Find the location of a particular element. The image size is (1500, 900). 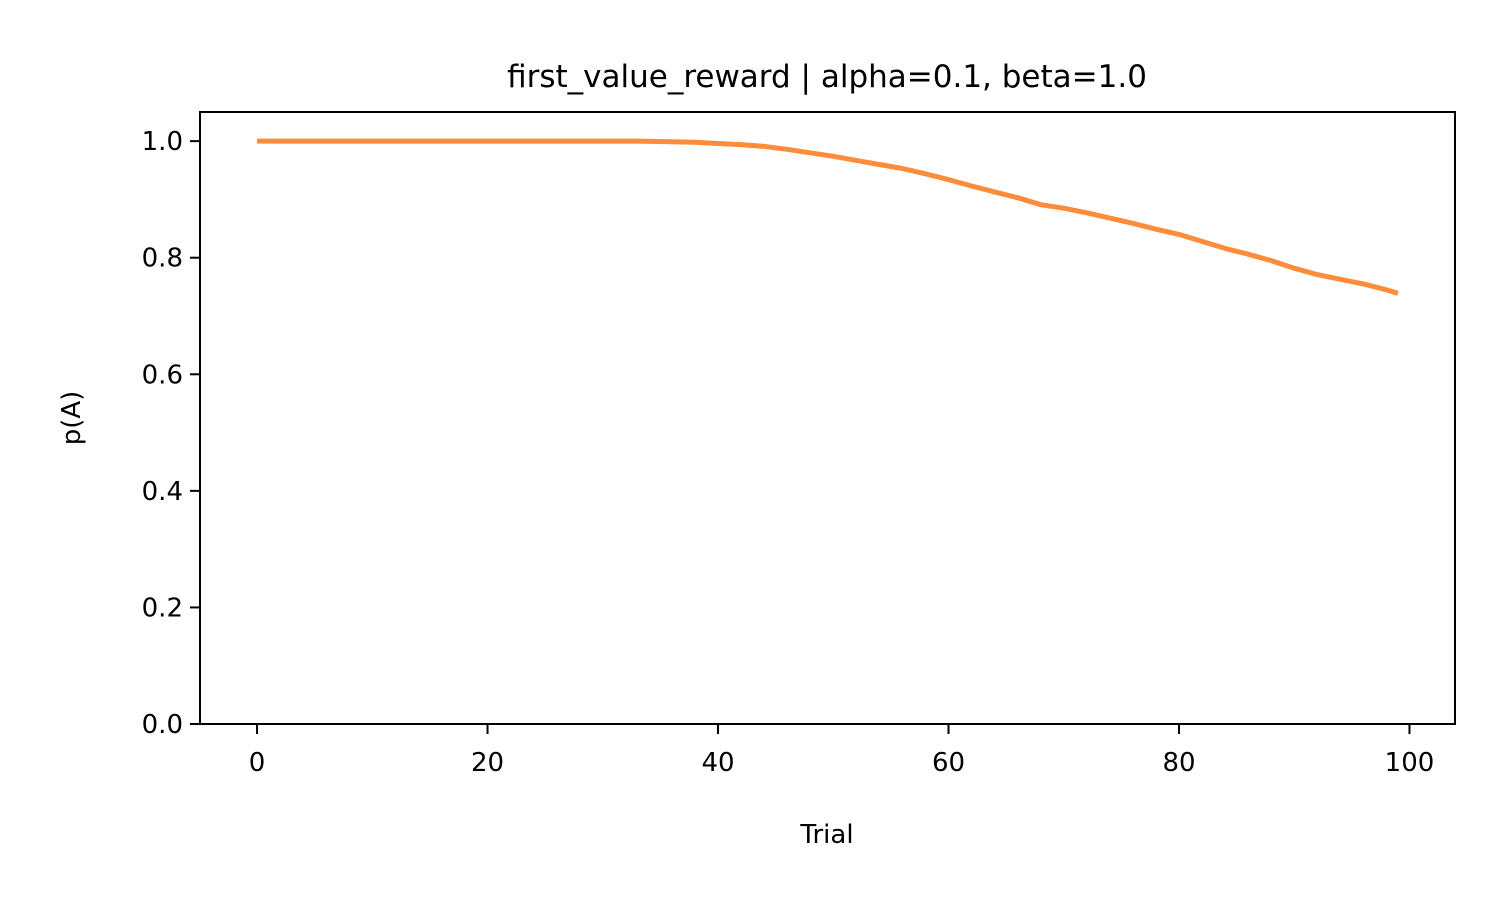

x-axis-label: Trial is located at coordinates (826, 835).